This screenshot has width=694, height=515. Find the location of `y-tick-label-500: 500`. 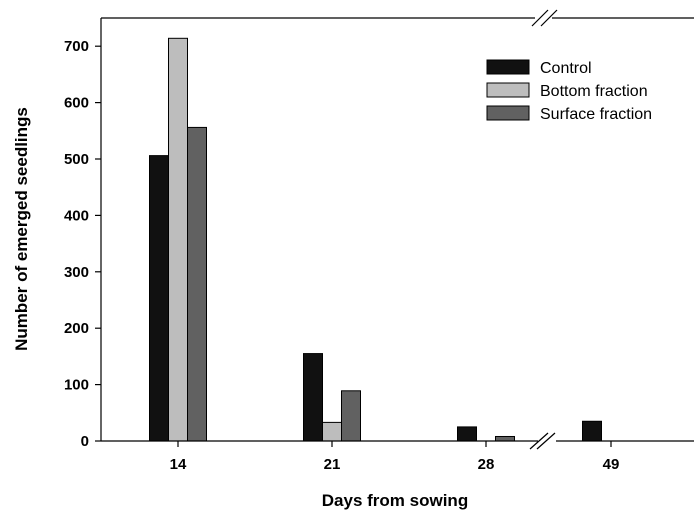

y-tick-label-500: 500 is located at coordinates (76, 159).